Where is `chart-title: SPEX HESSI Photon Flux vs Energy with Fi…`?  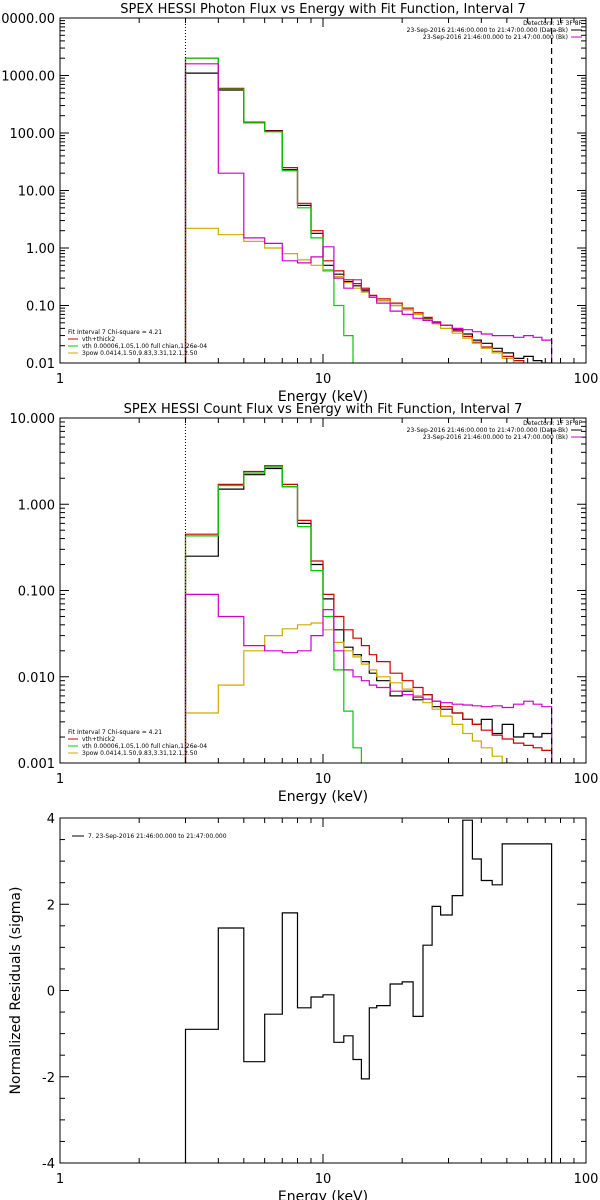 chart-title: SPEX HESSI Photon Flux vs Energy with Fi… is located at coordinates (323, 9).